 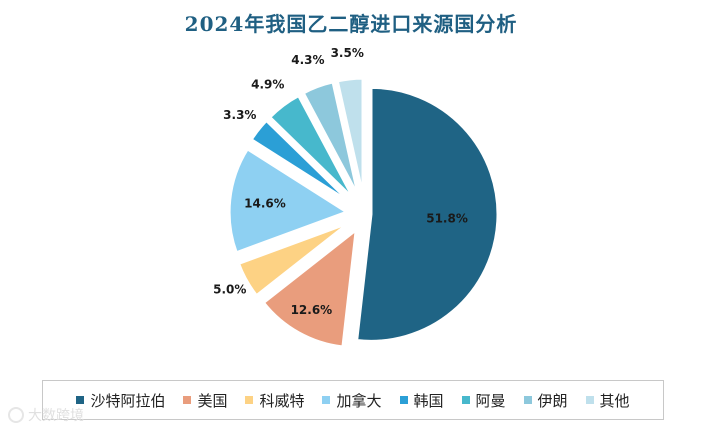 What do you see at coordinates (212, 400) in the screenshot?
I see `legend-label: 美国` at bounding box center [212, 400].